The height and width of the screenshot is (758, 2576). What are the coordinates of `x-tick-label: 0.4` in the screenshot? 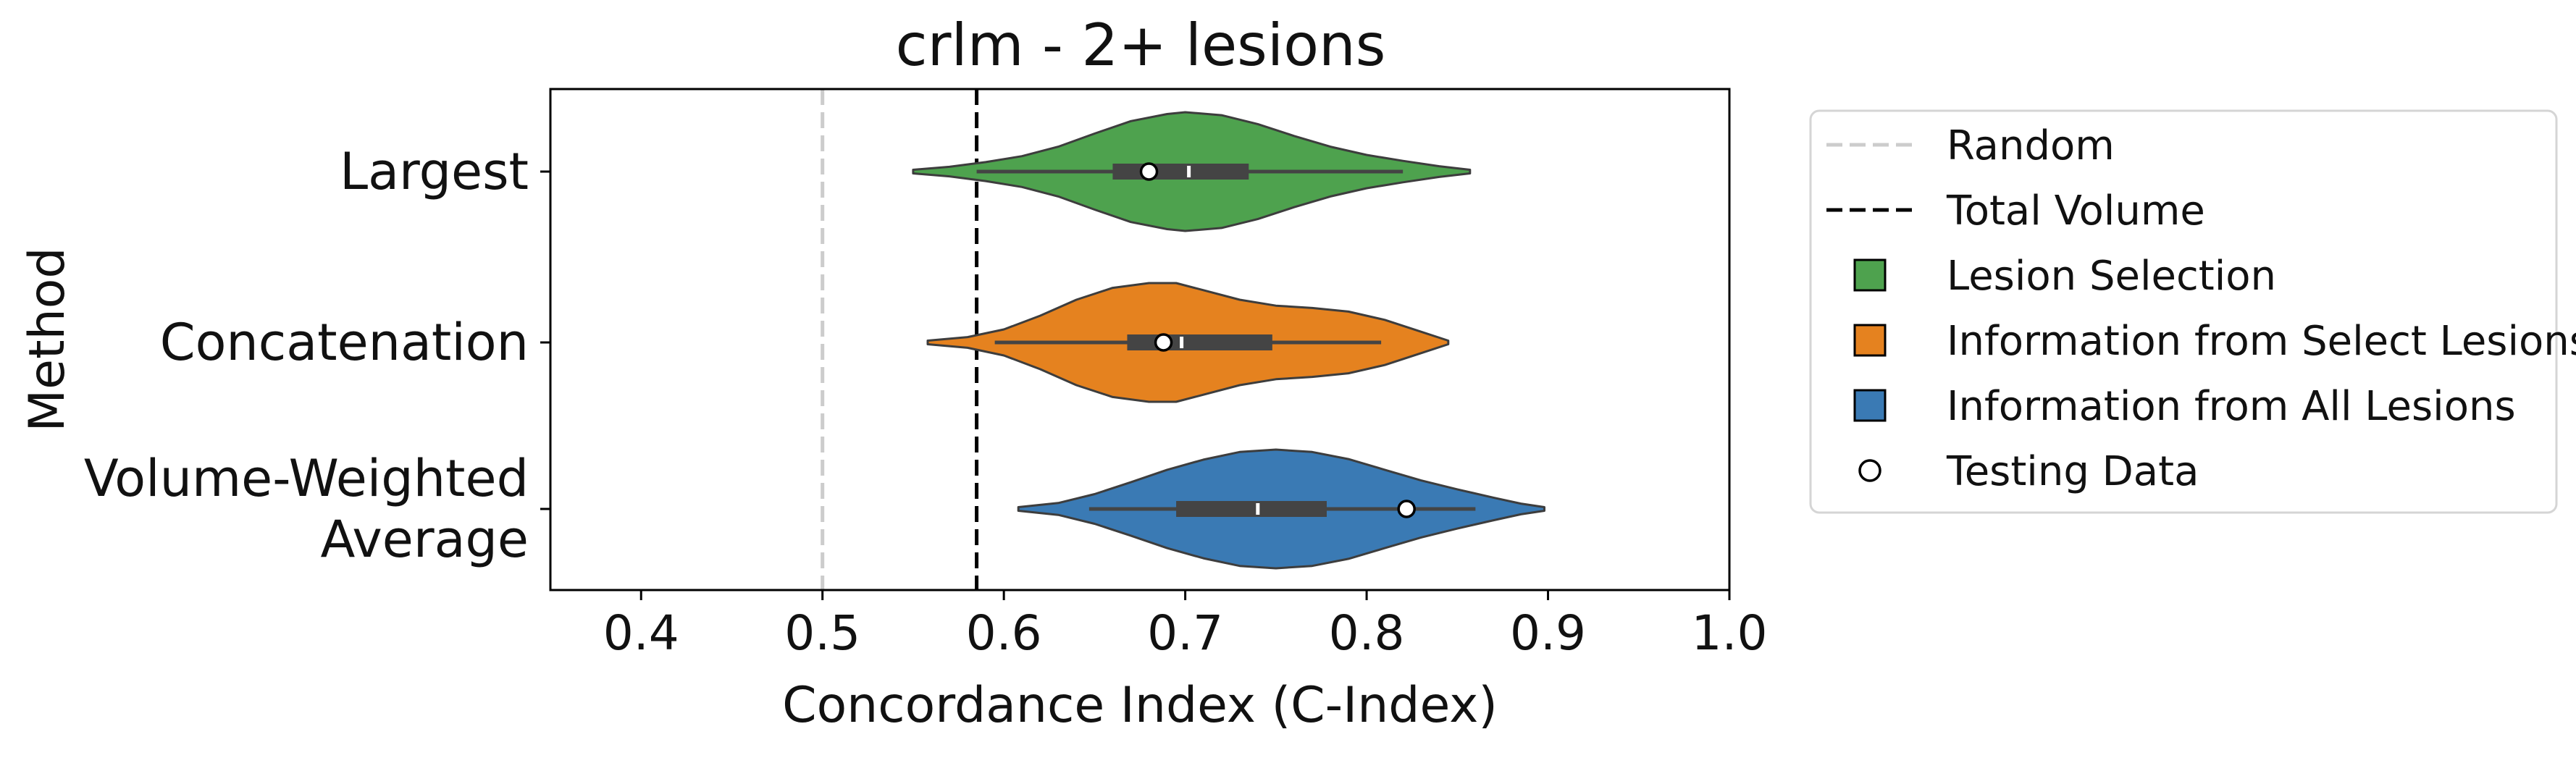 It's located at (641, 633).